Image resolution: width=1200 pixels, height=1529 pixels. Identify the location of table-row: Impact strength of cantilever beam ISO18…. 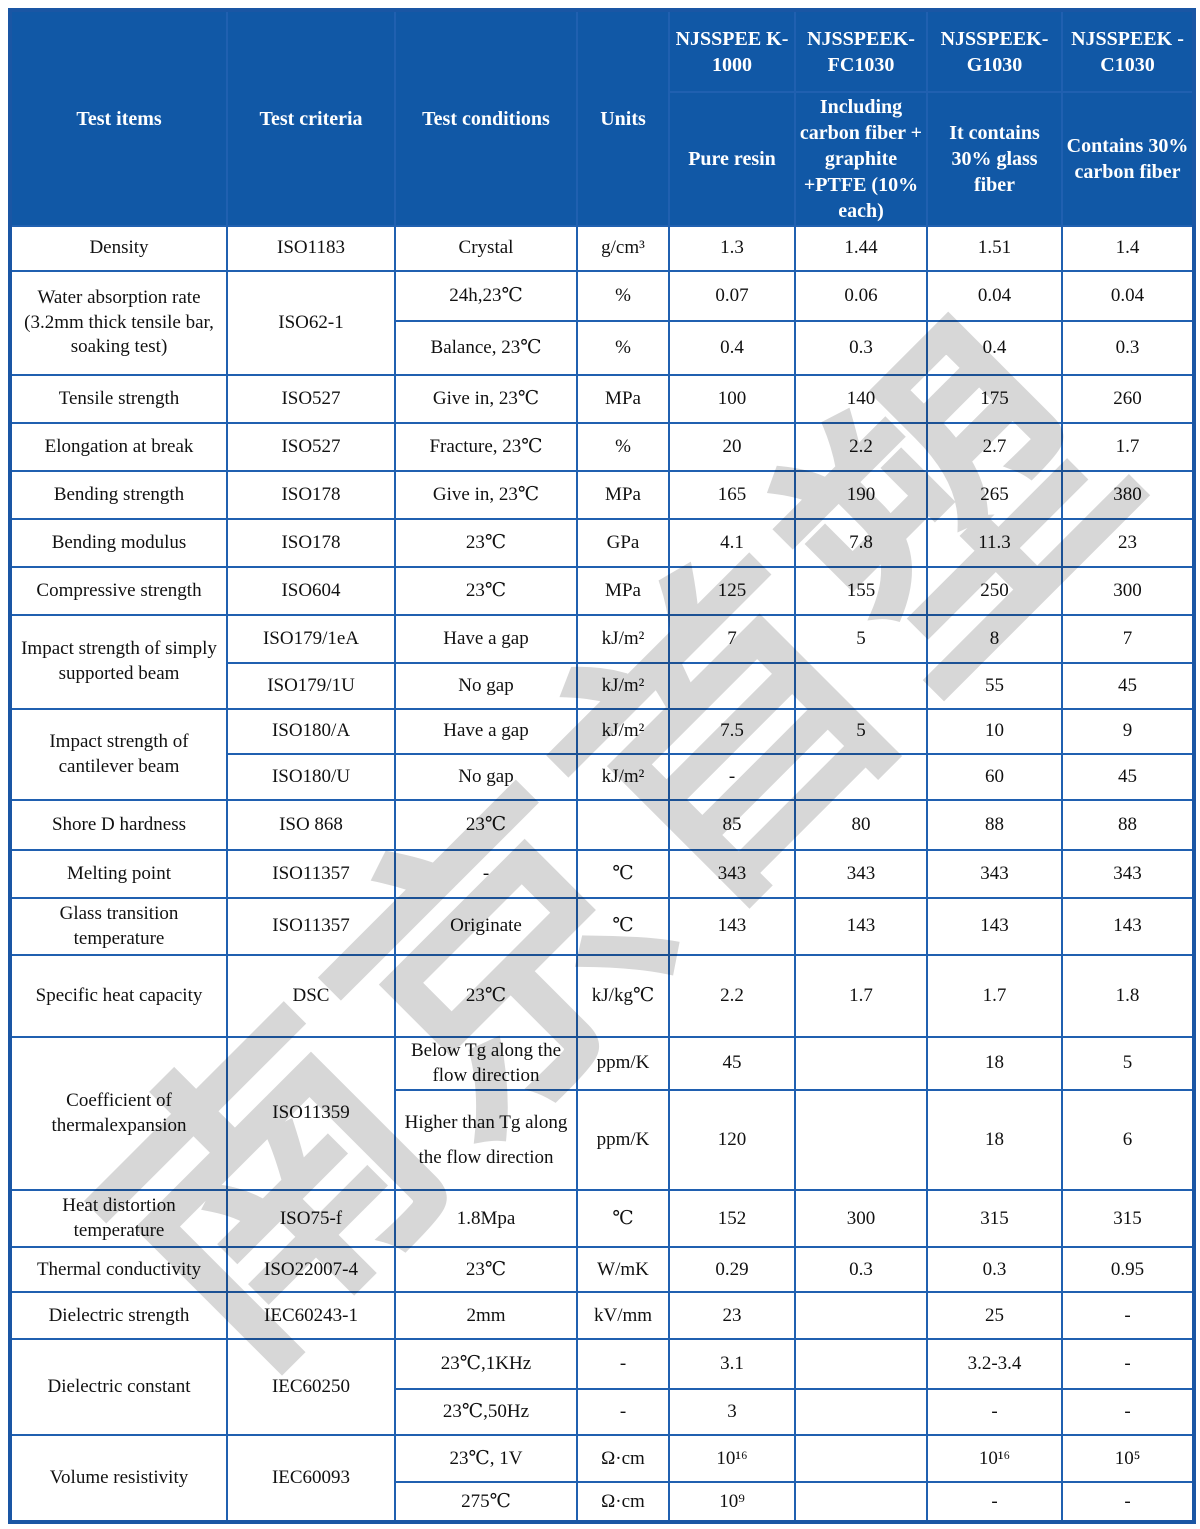
(602, 754).